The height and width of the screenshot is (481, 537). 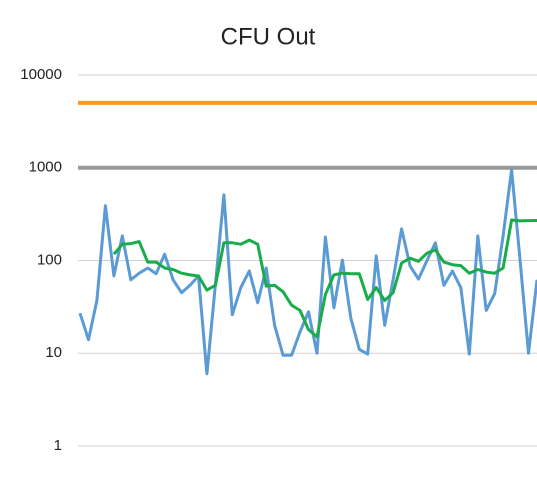 What do you see at coordinates (41, 74) in the screenshot?
I see `y-tick-label: 10000` at bounding box center [41, 74].